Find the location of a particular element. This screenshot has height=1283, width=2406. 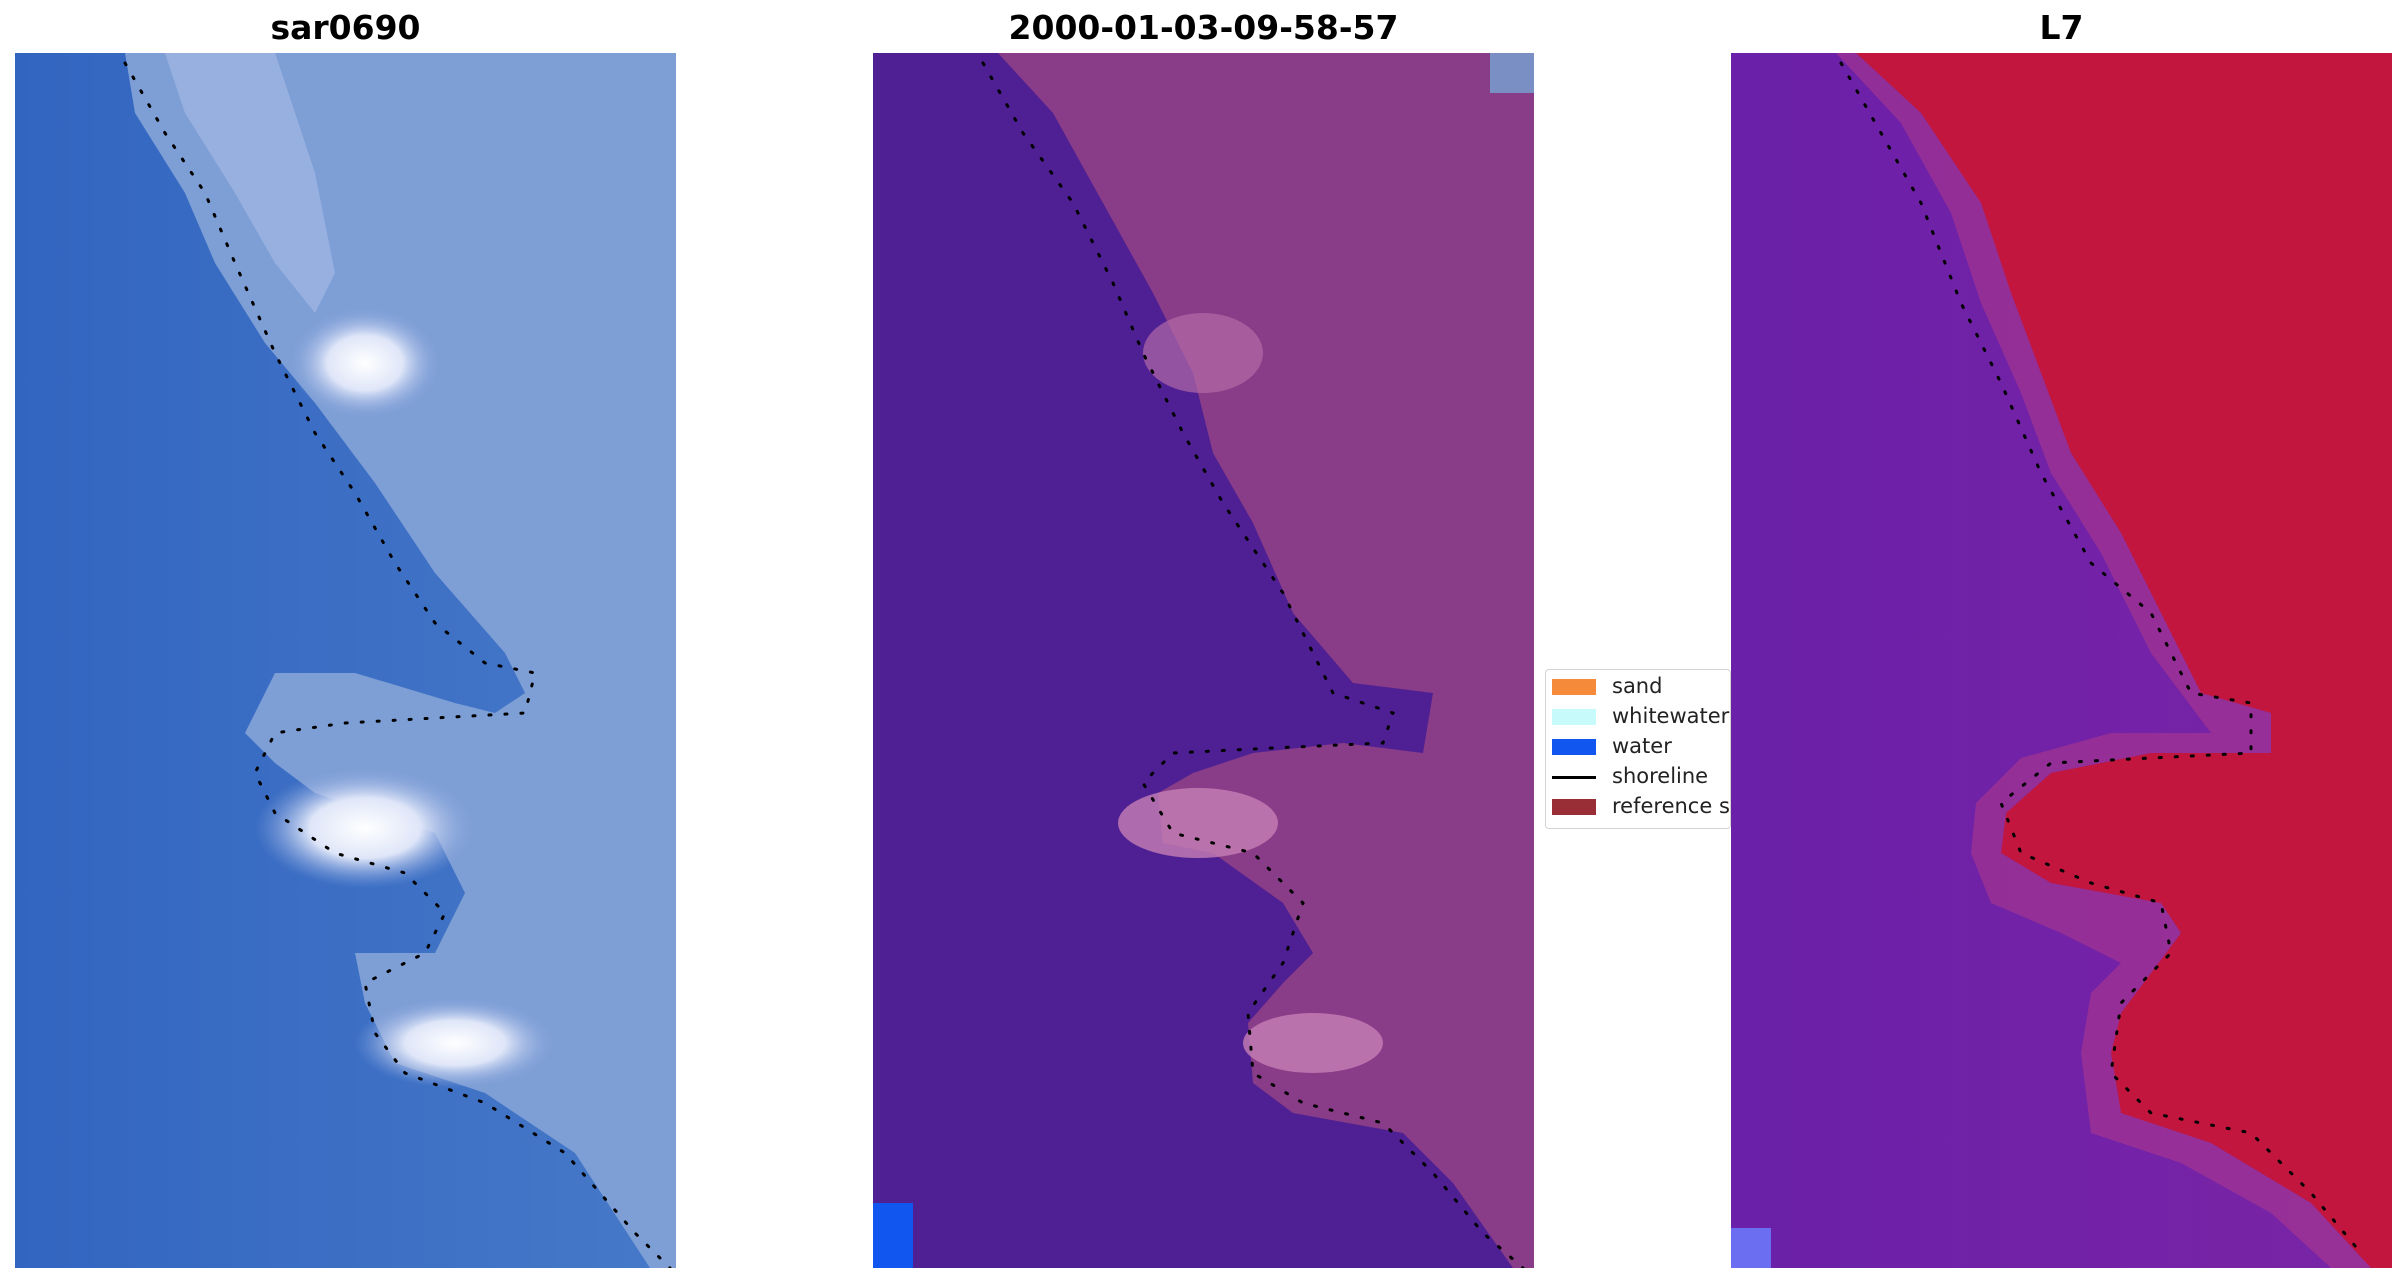

legend-item-reference-shoreline-buffer: reference shoreline buffer is located at coordinates (1638, 805).